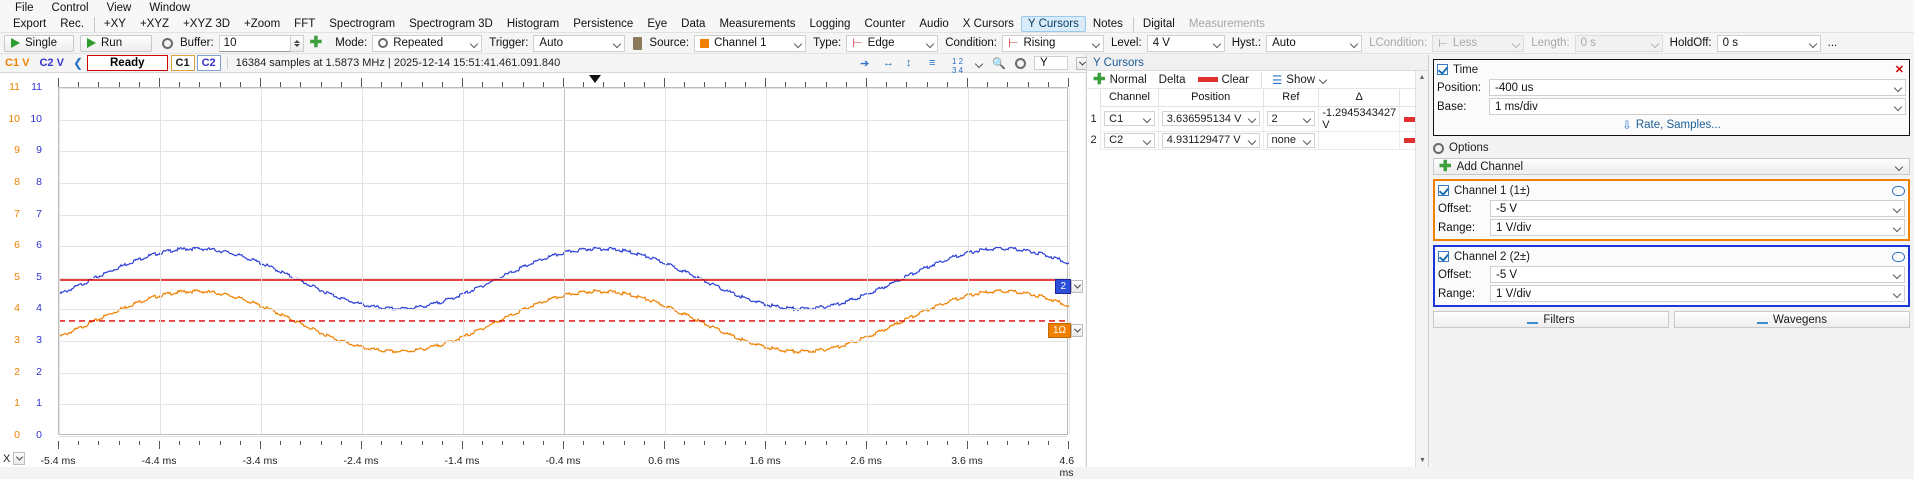  Describe the element at coordinates (1697, 106) in the screenshot. I see `time-base-select: 1 ms/div` at that location.